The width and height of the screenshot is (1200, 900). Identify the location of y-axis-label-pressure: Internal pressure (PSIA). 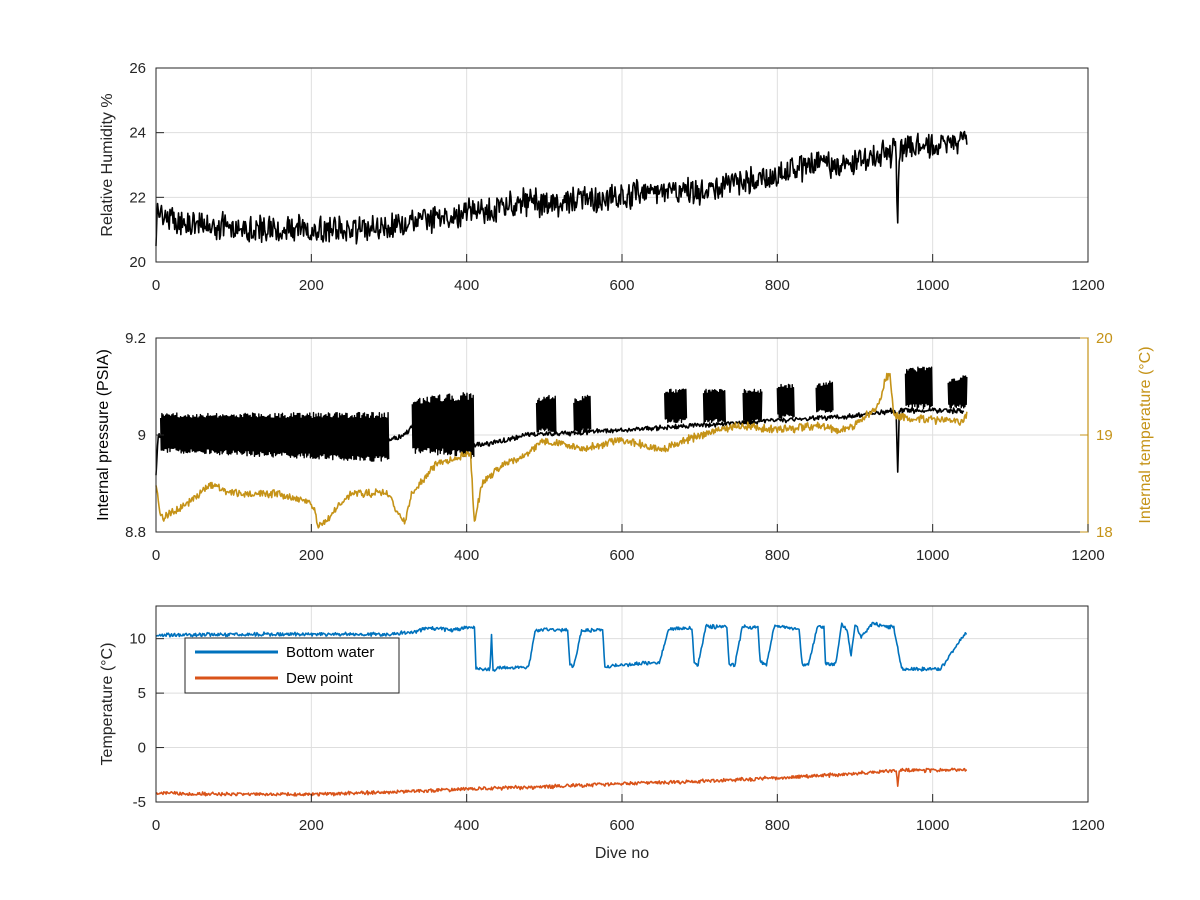
(103, 435).